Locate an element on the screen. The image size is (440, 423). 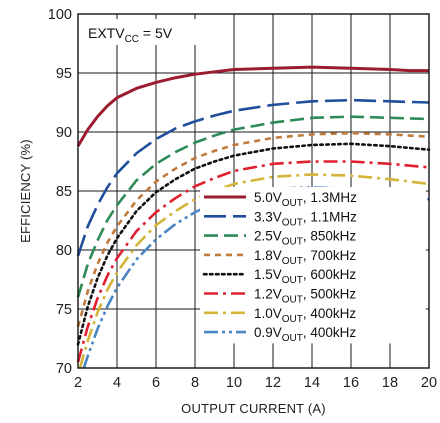
legend-label: 1.2VOUT, 500kHz is located at coordinates (305, 296).